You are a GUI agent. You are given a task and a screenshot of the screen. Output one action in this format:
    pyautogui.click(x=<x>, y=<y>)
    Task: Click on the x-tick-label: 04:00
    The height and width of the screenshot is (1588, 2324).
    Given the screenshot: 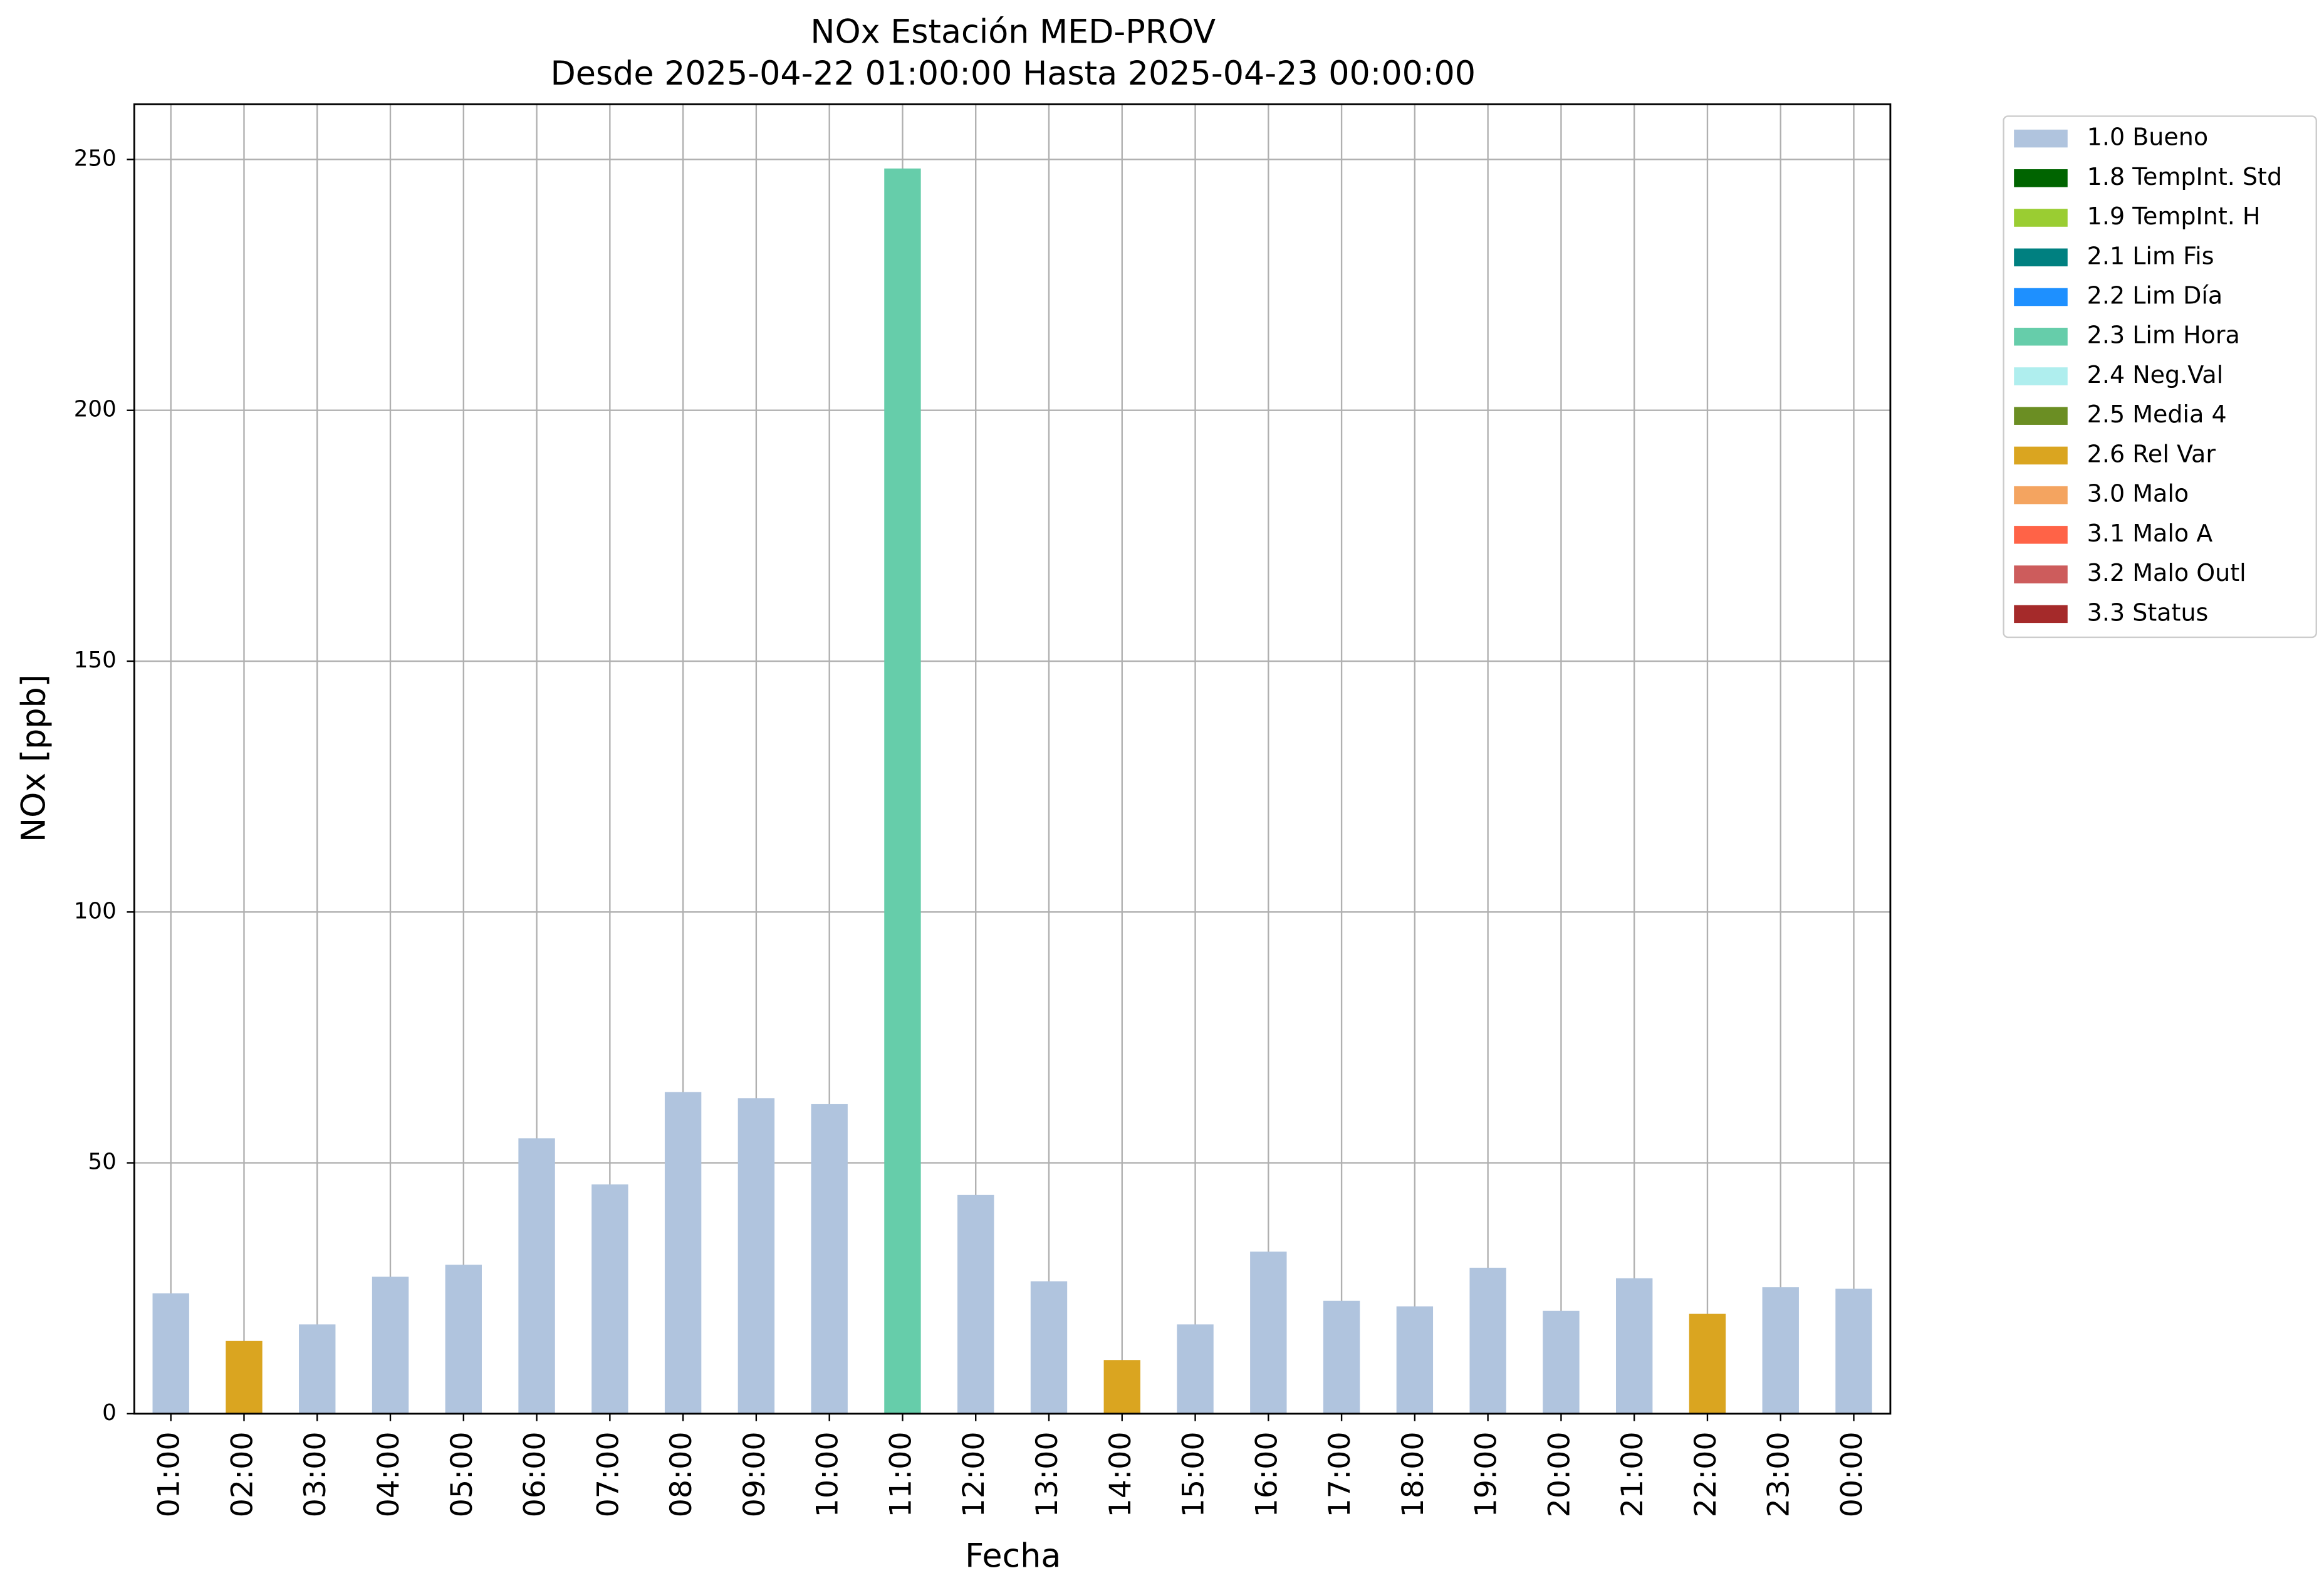 What is the action you would take?
    pyautogui.click(x=389, y=1474)
    